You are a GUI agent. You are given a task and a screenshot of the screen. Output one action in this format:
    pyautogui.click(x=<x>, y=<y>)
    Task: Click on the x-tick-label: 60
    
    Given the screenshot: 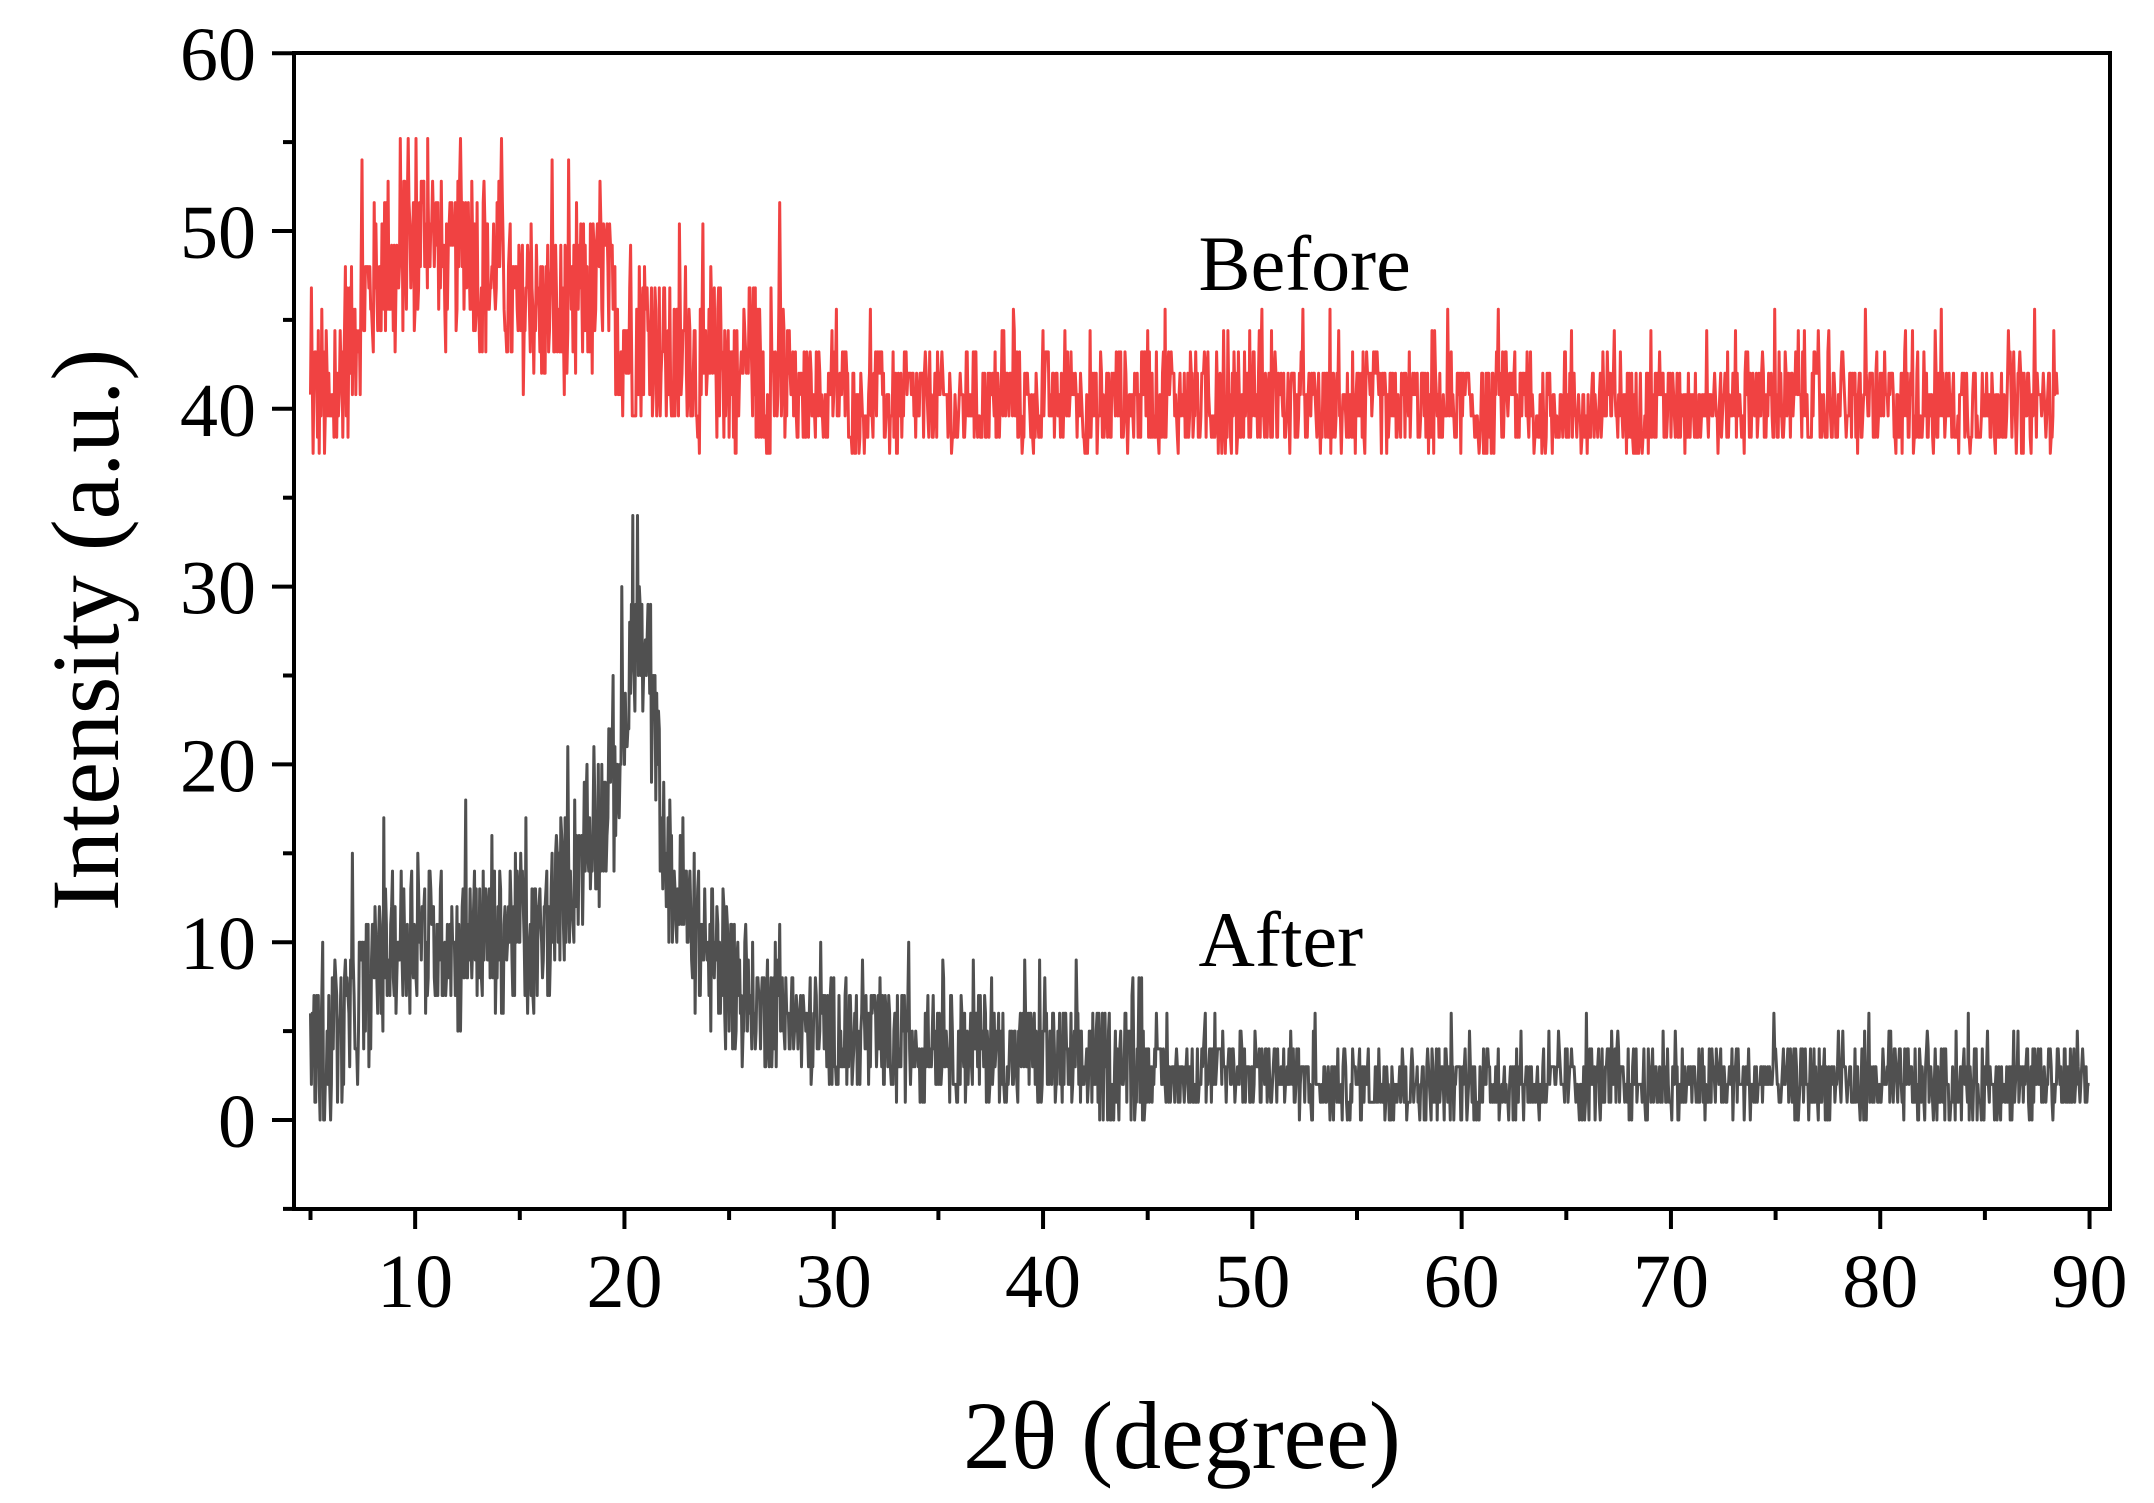 What is the action you would take?
    pyautogui.click(x=1462, y=1282)
    